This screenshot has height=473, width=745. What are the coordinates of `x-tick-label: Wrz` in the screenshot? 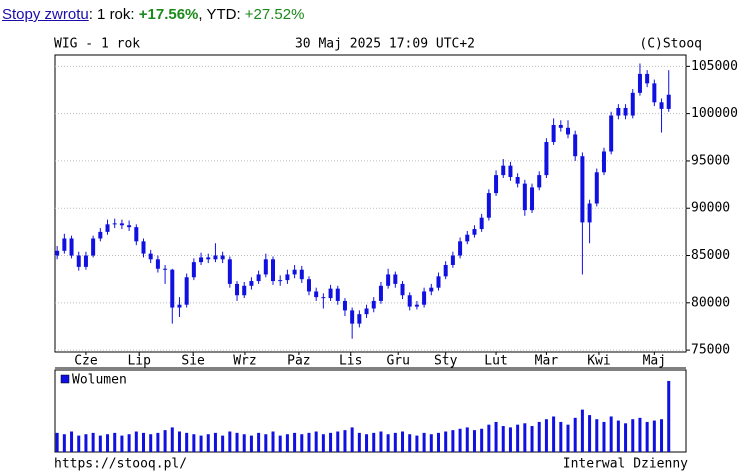 It's located at (244, 361).